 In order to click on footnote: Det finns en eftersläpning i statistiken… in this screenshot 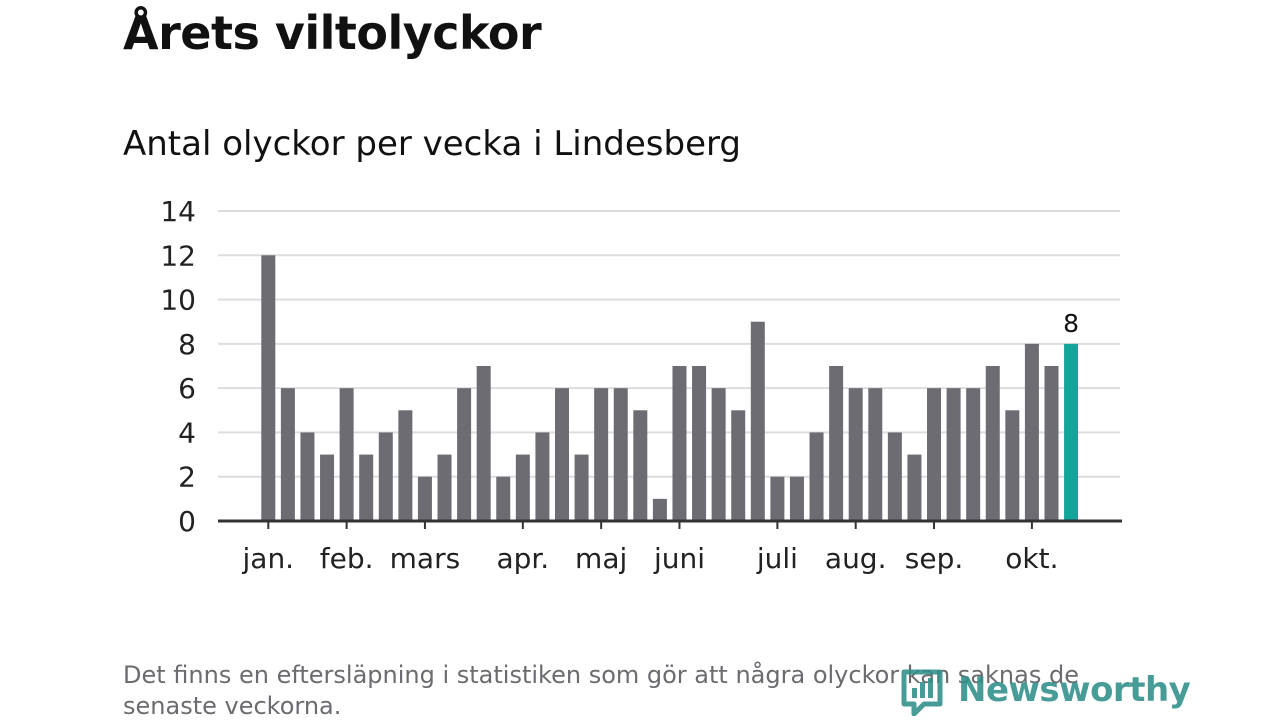, I will do `click(601, 690)`.